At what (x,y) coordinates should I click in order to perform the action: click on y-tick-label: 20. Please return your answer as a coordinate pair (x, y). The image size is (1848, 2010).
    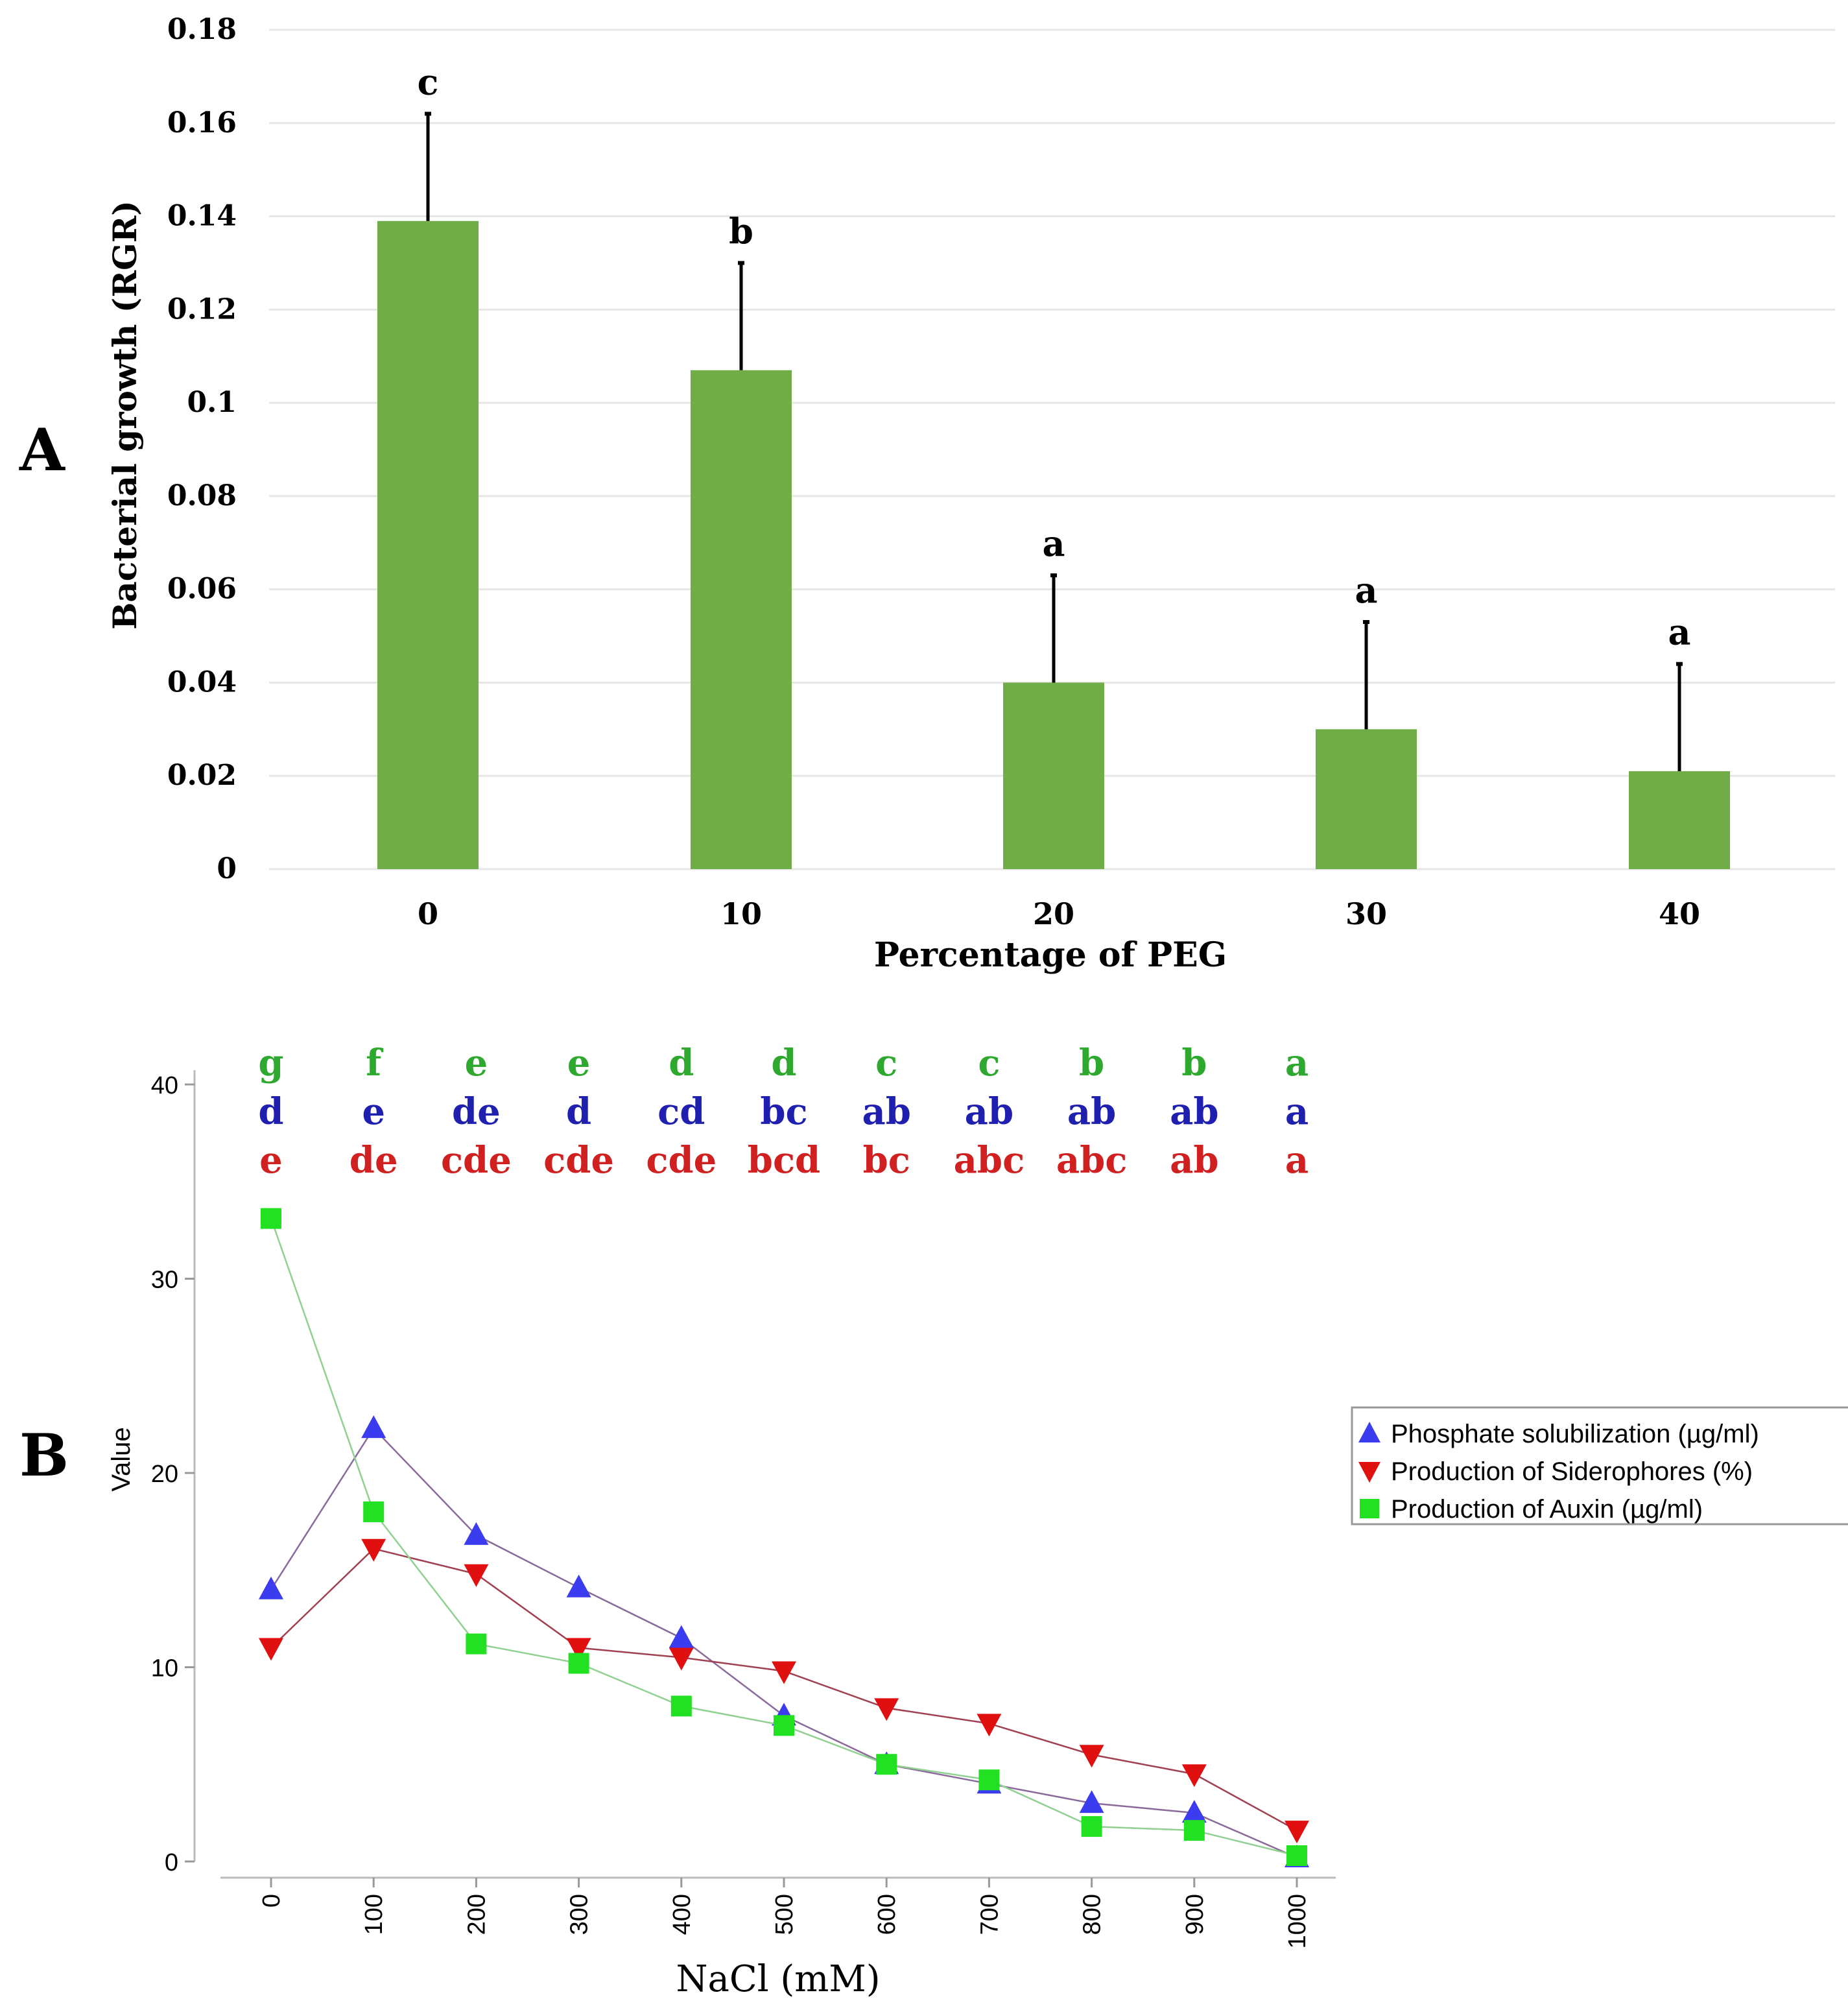
    Looking at the image, I should click on (164, 1474).